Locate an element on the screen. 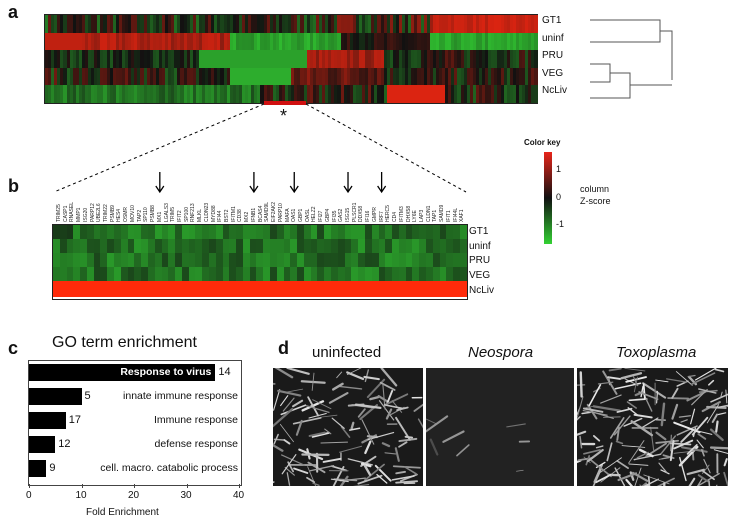 The height and width of the screenshot is (521, 734). gene-label: RNF213 is located at coordinates (193, 212).